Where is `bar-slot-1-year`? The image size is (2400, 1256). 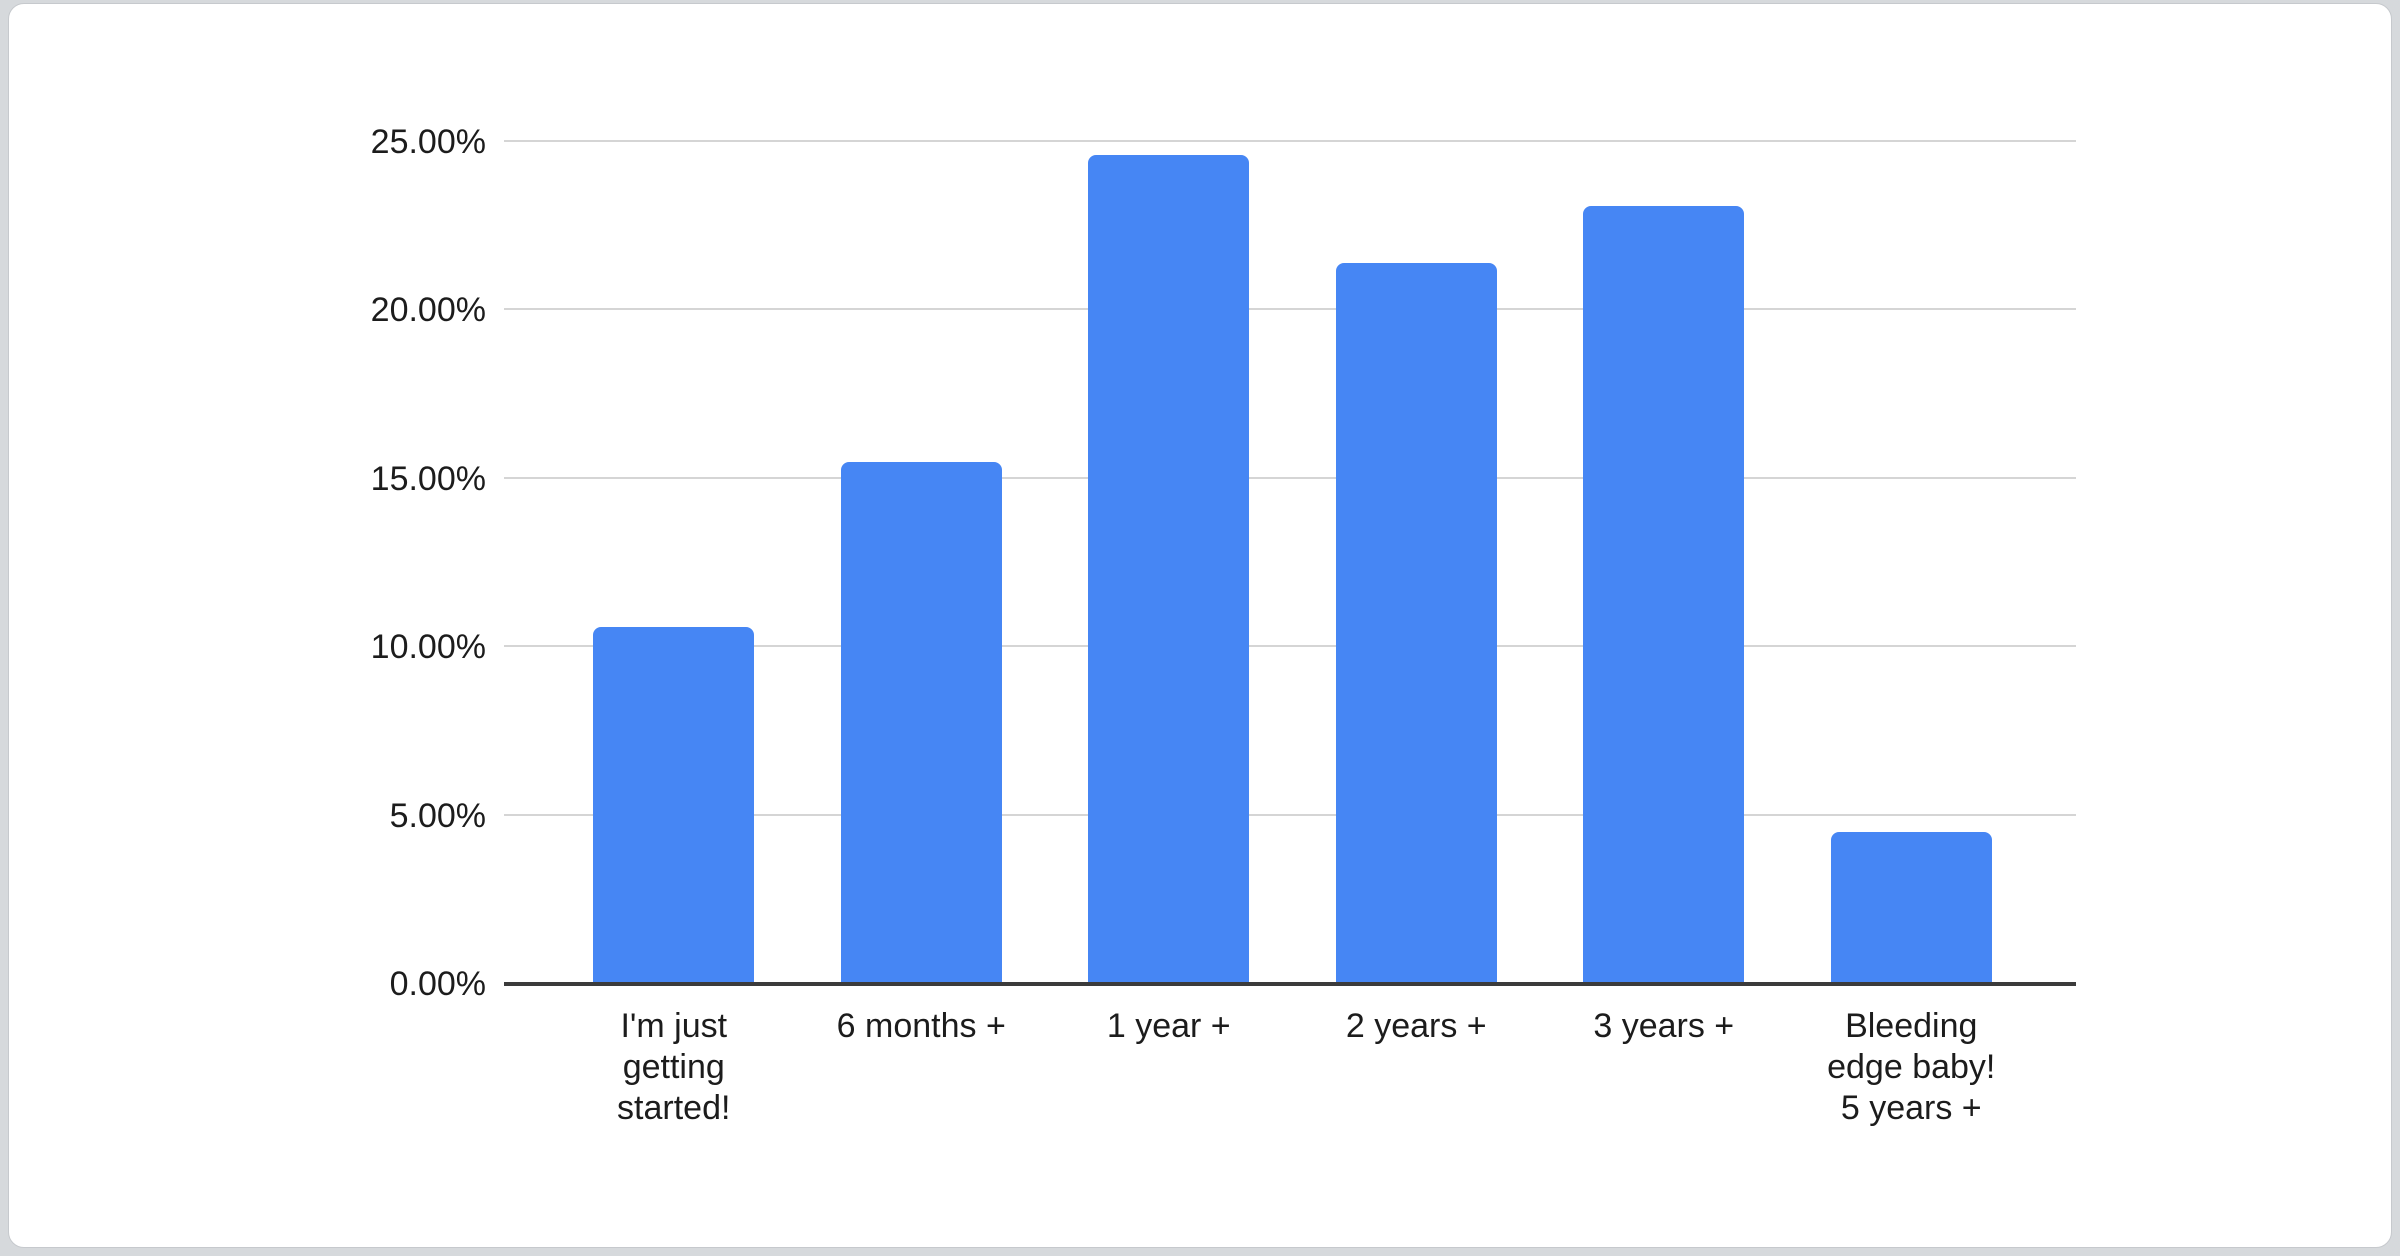 bar-slot-1-year is located at coordinates (1169, 563).